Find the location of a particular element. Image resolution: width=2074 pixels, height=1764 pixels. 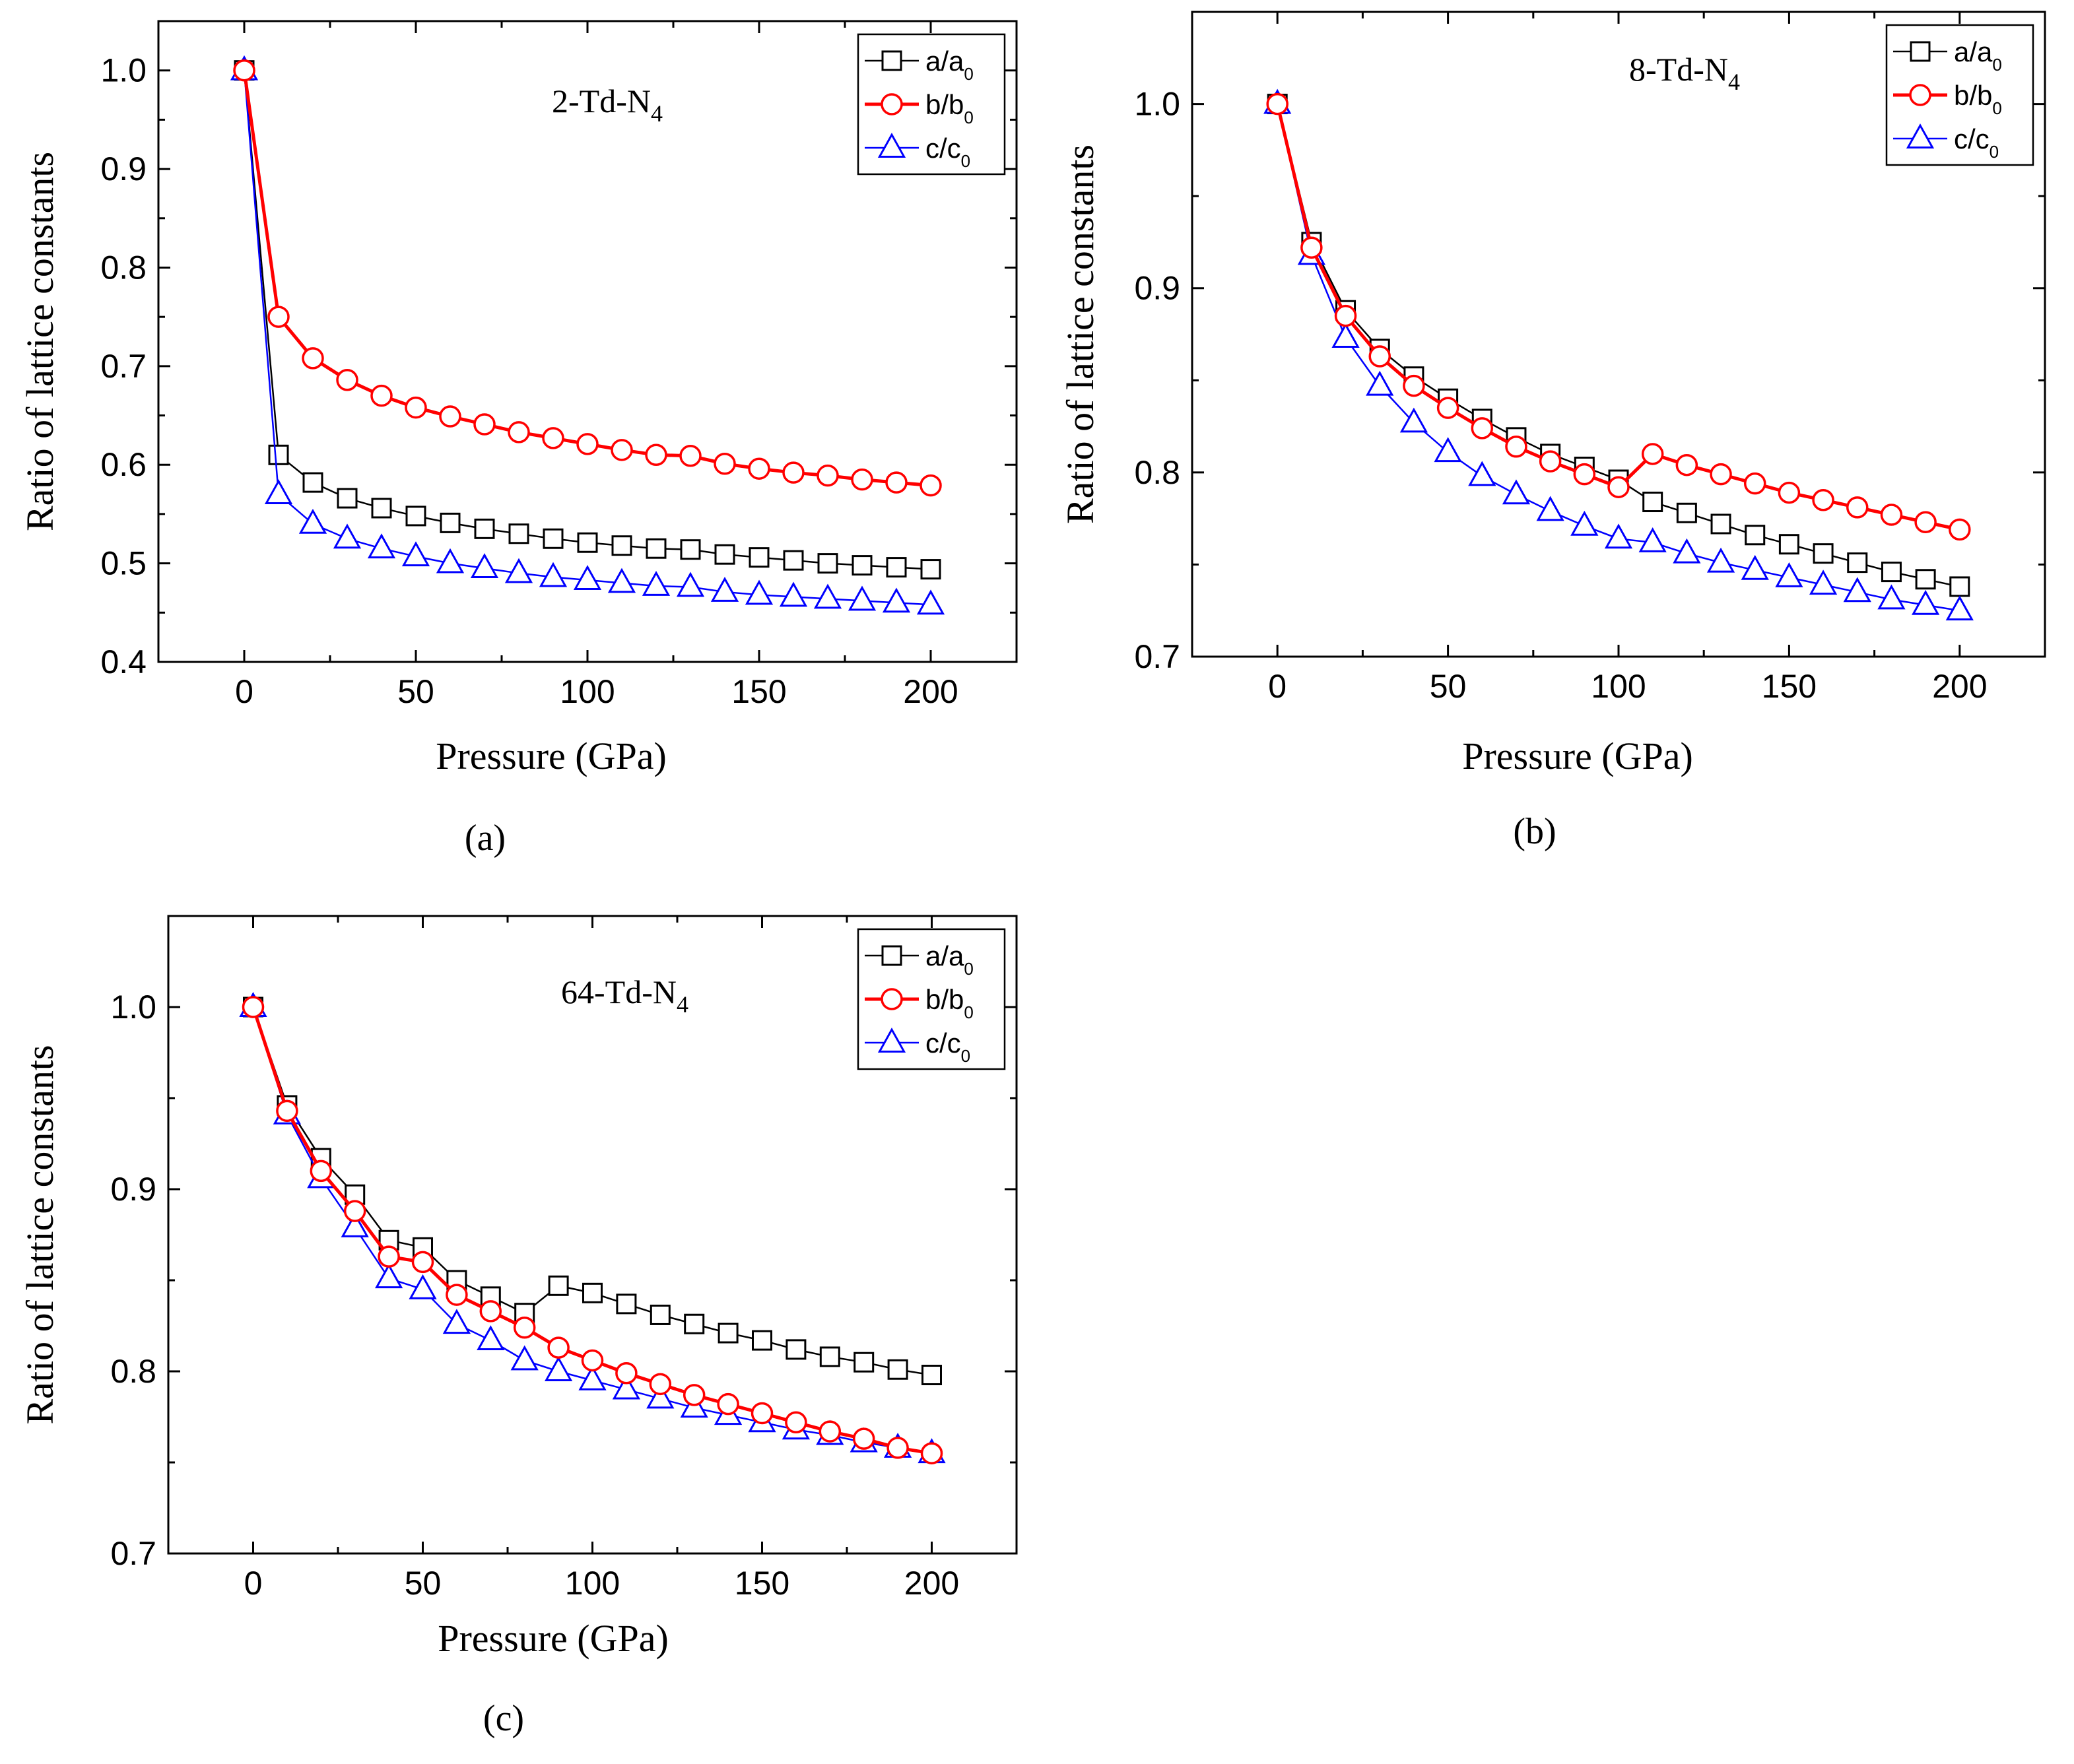

legend: a/a0b/b0c/c0 is located at coordinates (931, 104).